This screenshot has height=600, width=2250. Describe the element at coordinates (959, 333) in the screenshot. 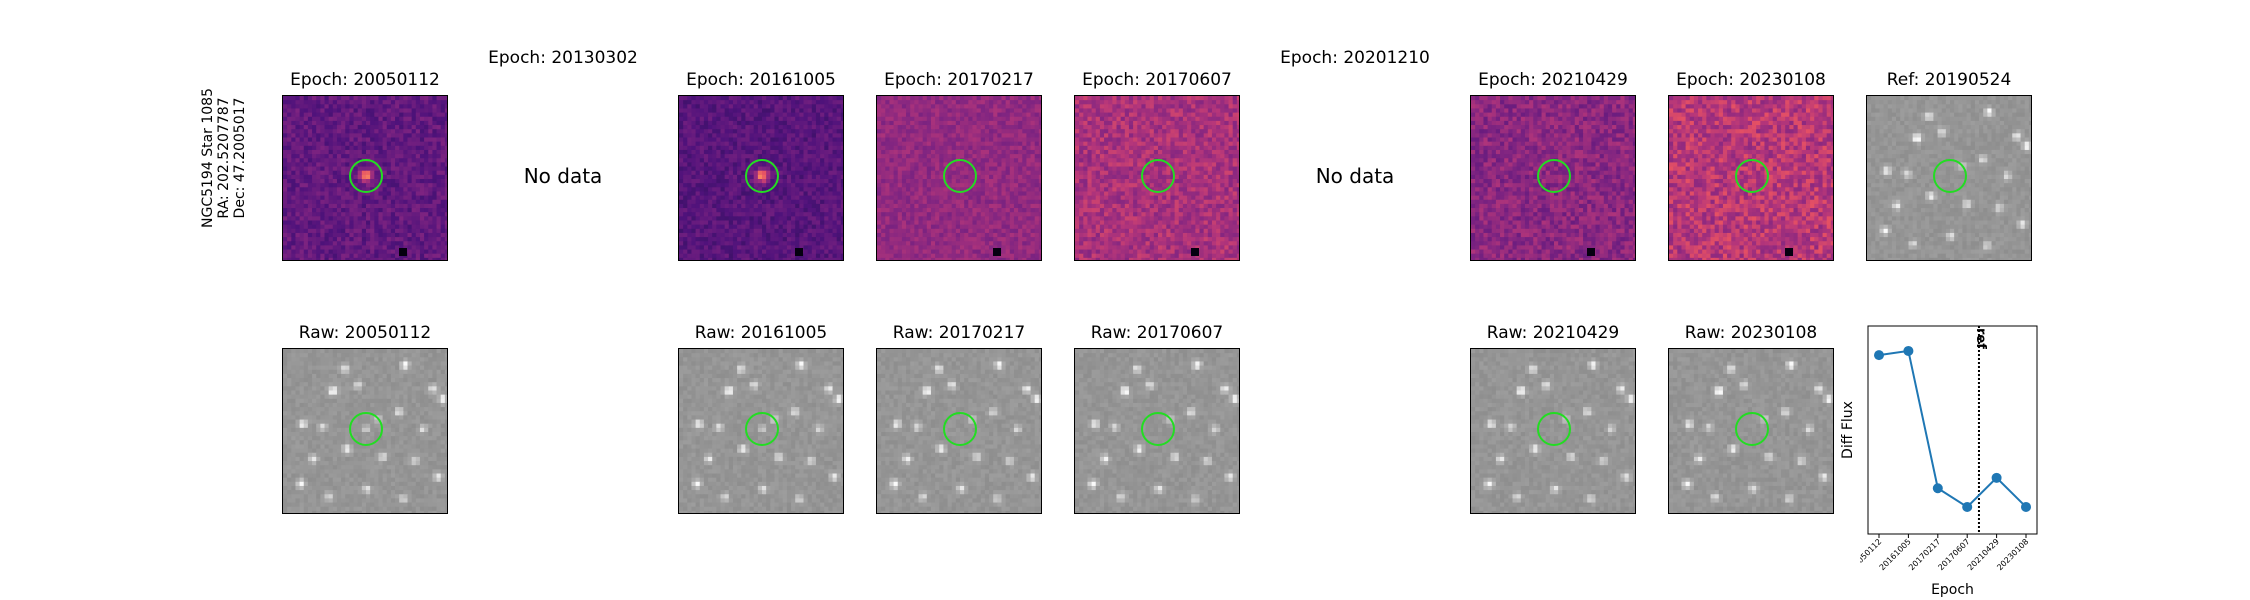

I see `raw-title: Raw: 20170217` at that location.